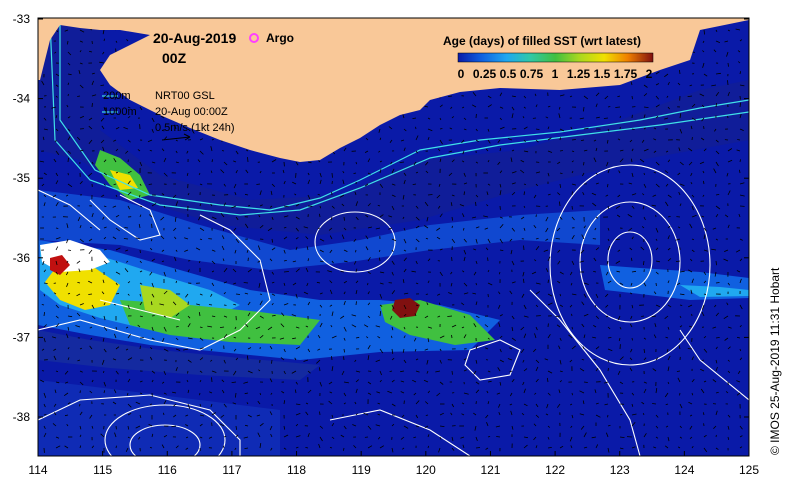 The width and height of the screenshot is (790, 492). Describe the element at coordinates (120, 112) in the screenshot. I see `isobath-1000-label: 1000m` at that location.